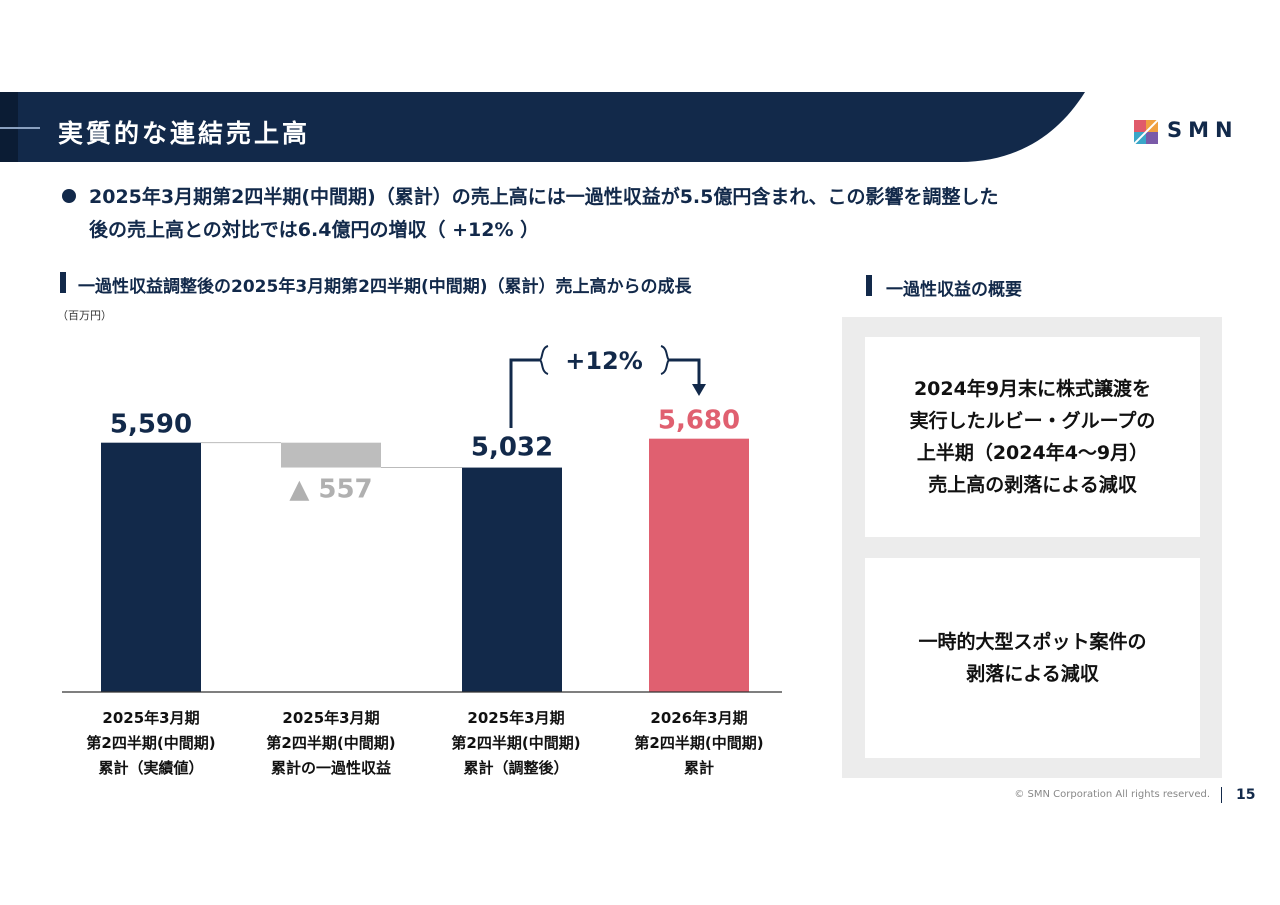 Image resolution: width=1280 pixels, height=905 pixels. What do you see at coordinates (512, 448) in the screenshot?
I see `value-label-adjusted: 5,032` at bounding box center [512, 448].